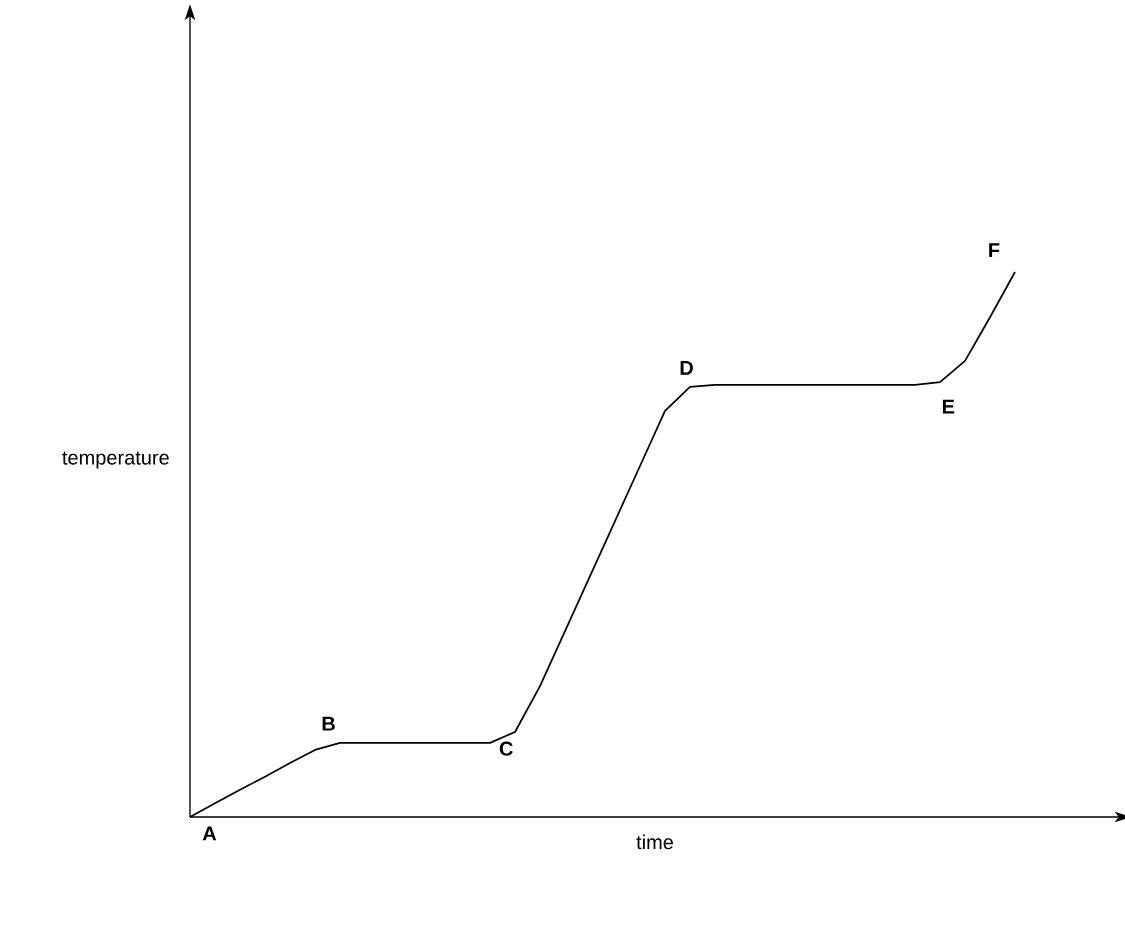  What do you see at coordinates (994, 250) in the screenshot?
I see `text: F` at bounding box center [994, 250].